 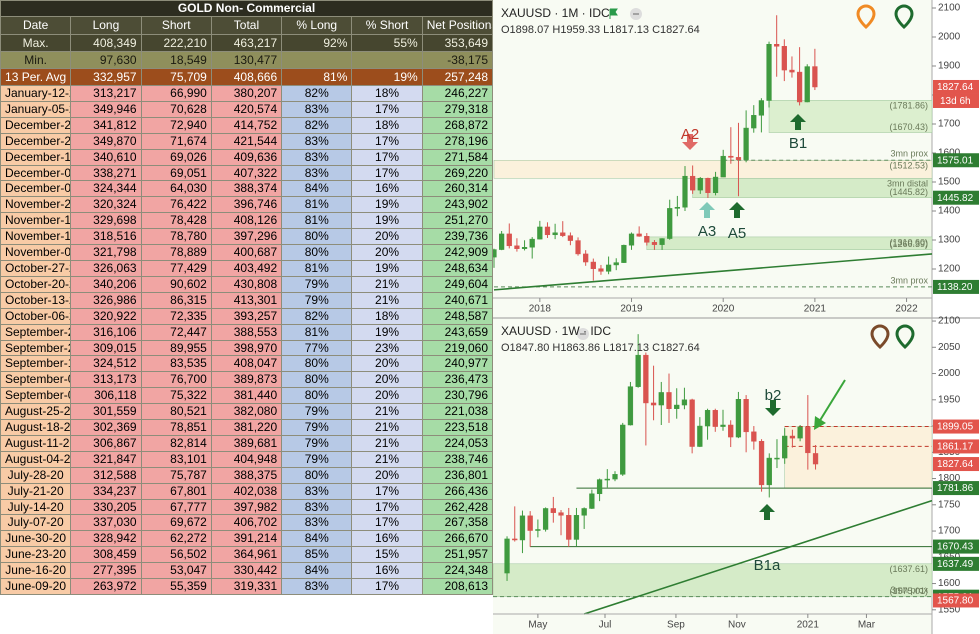 I want to click on table-cell: 240,977, so click(x=457, y=364).